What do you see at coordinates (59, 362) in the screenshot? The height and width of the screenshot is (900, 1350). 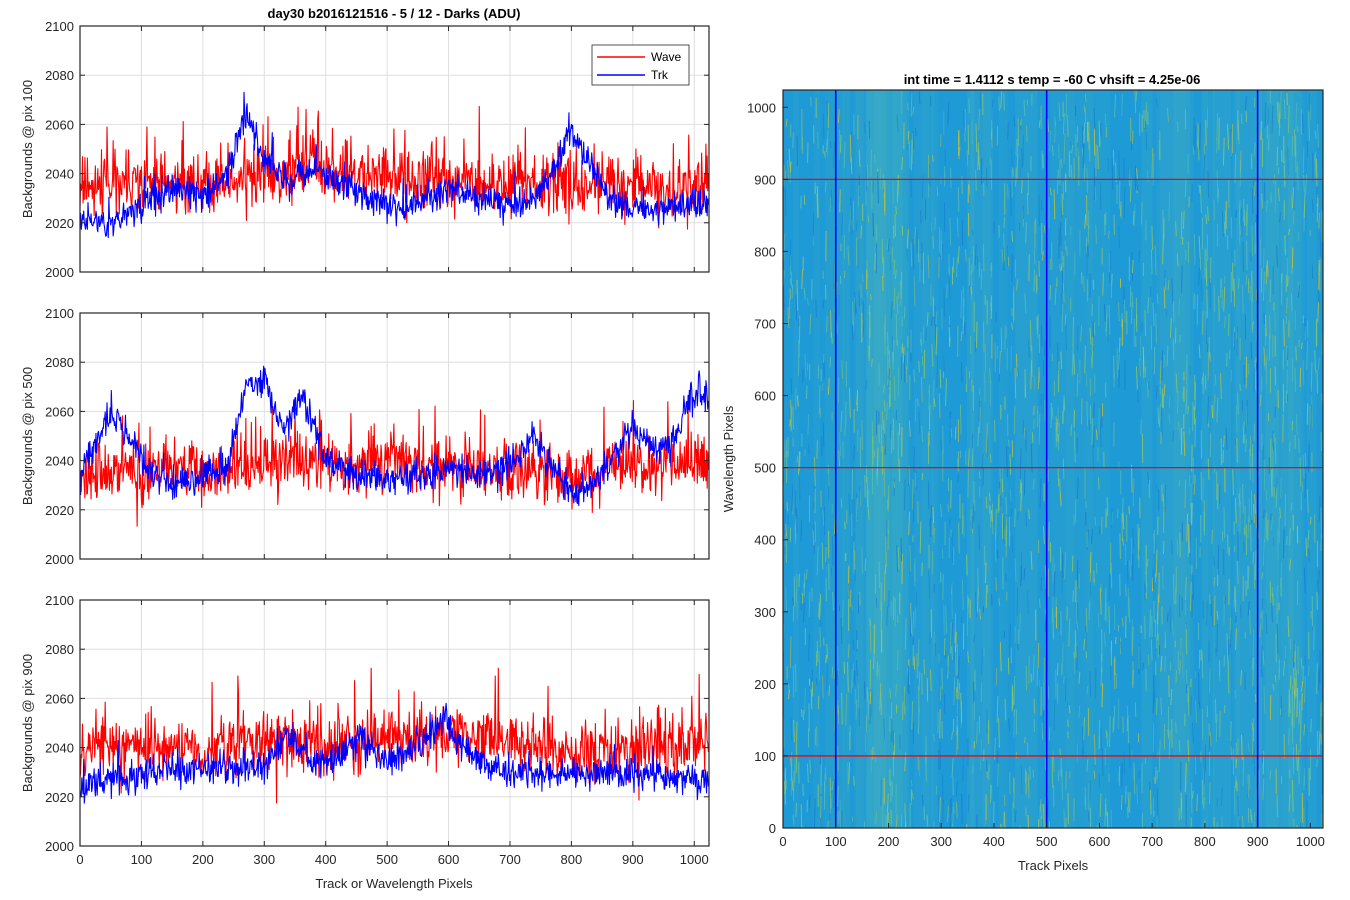 I see `y-tick-label: 2080` at bounding box center [59, 362].